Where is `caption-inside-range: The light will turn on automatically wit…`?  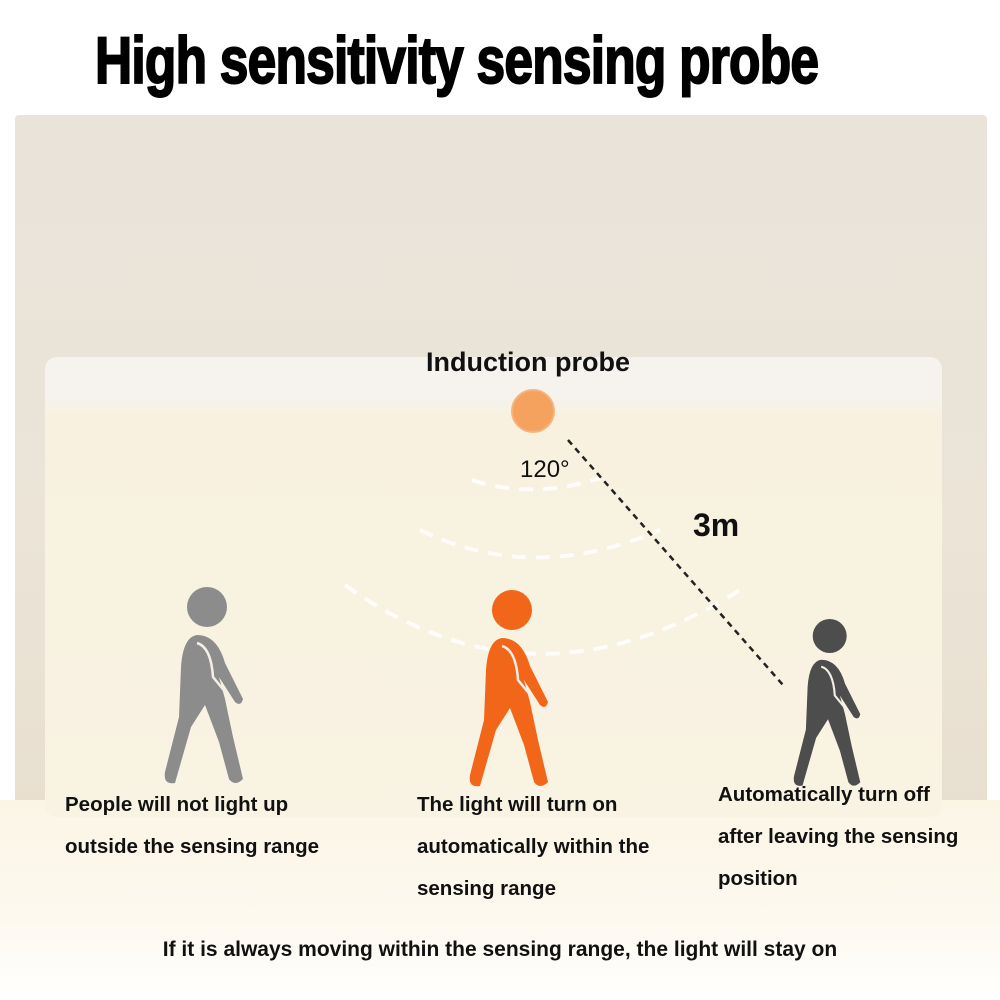 caption-inside-range: The light will turn on automatically wit… is located at coordinates (533, 847).